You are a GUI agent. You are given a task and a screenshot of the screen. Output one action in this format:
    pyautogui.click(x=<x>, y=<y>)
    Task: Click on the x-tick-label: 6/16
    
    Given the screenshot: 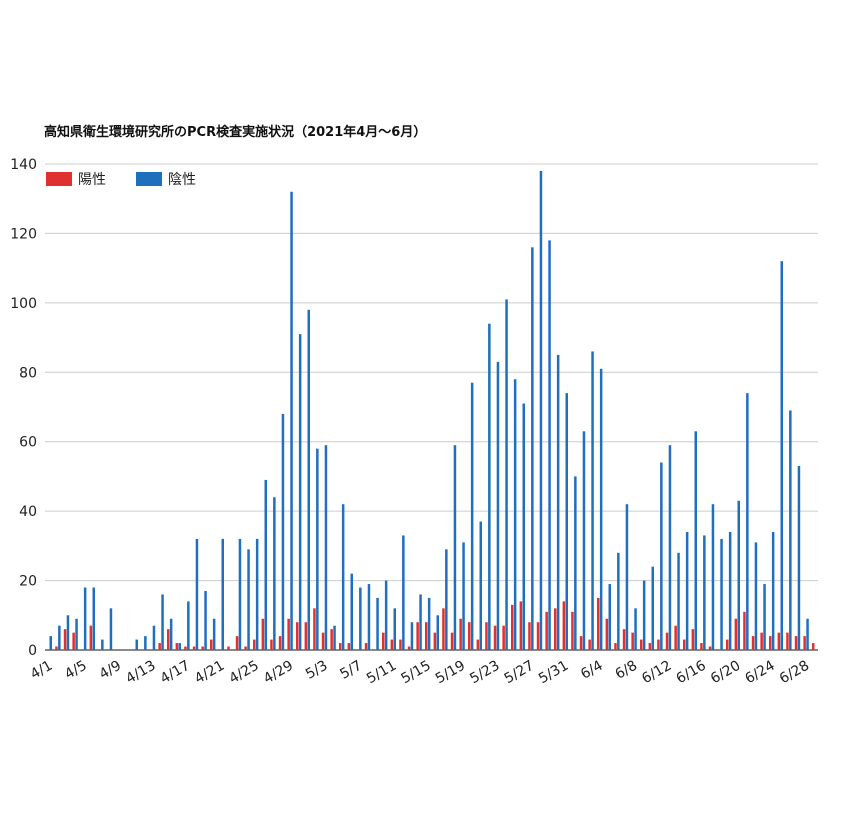 What is the action you would take?
    pyautogui.click(x=691, y=673)
    